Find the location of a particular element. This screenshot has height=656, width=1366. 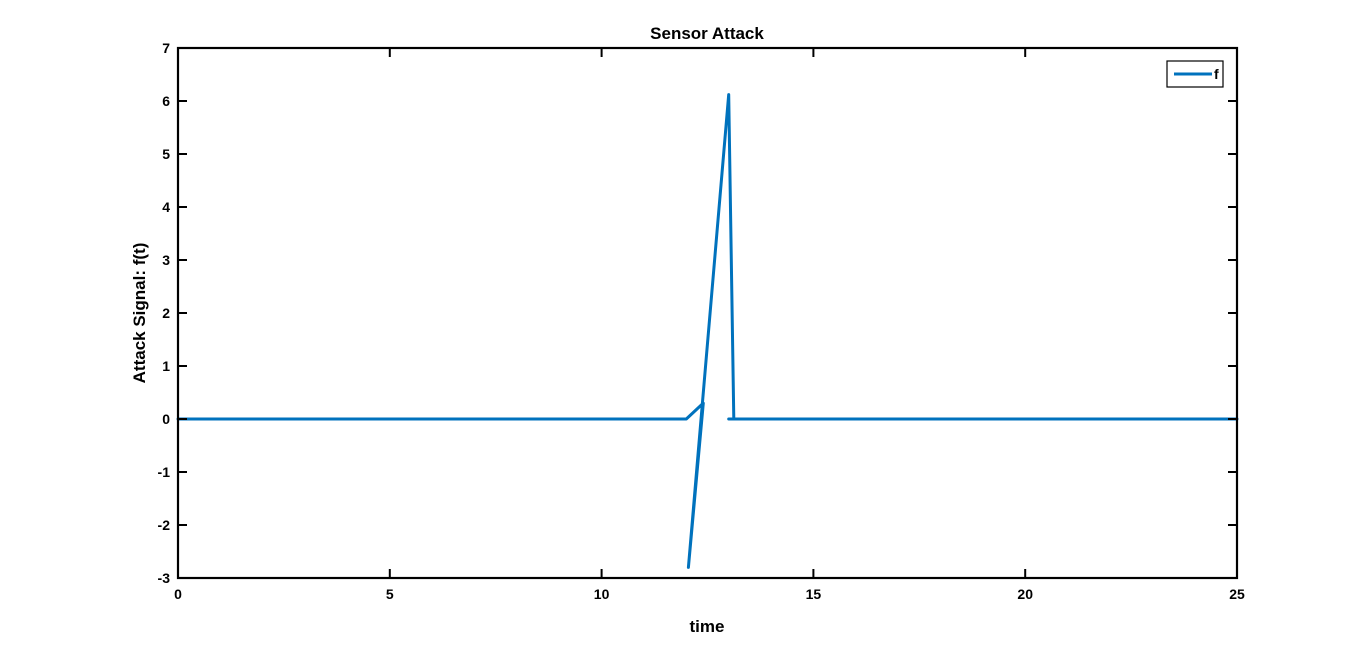

y-tick-label: 5 is located at coordinates (166, 154).